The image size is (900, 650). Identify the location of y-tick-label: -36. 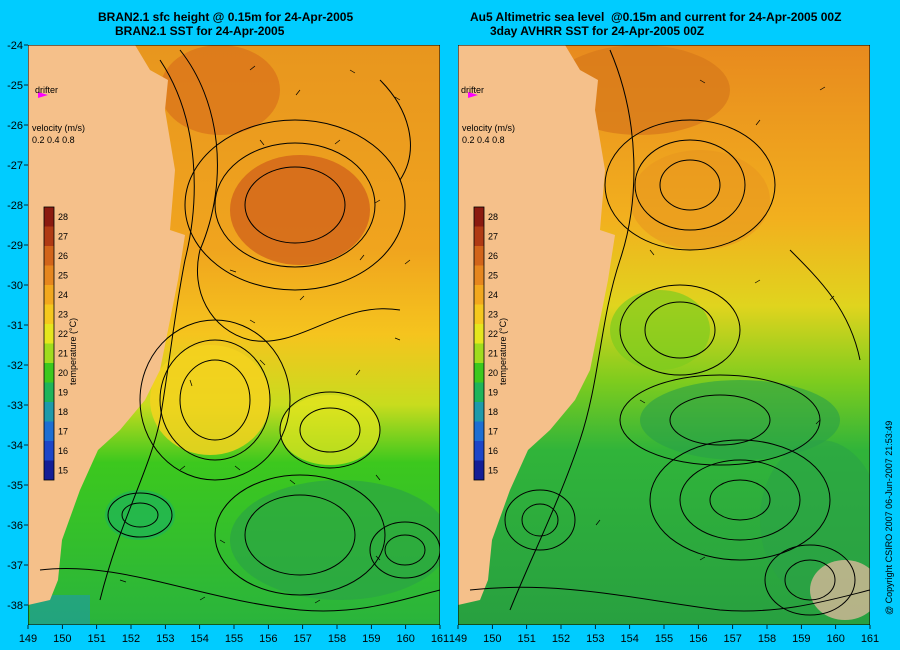
(15, 526).